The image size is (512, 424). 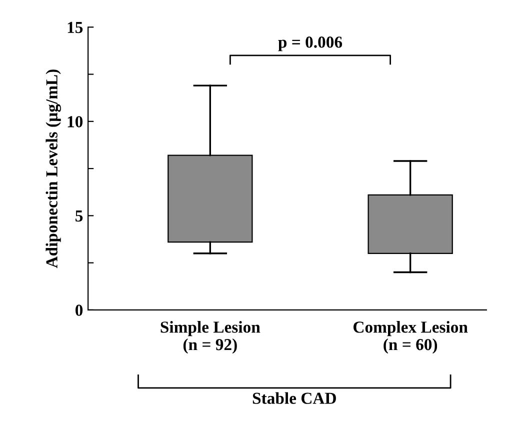 What do you see at coordinates (75, 122) in the screenshot?
I see `y-tick-label: 10` at bounding box center [75, 122].